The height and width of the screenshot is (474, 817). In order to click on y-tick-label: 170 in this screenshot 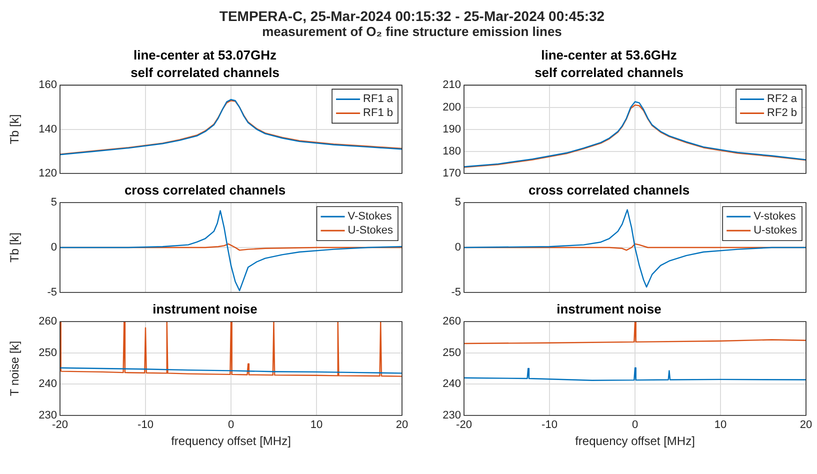, I will do `click(451, 173)`.